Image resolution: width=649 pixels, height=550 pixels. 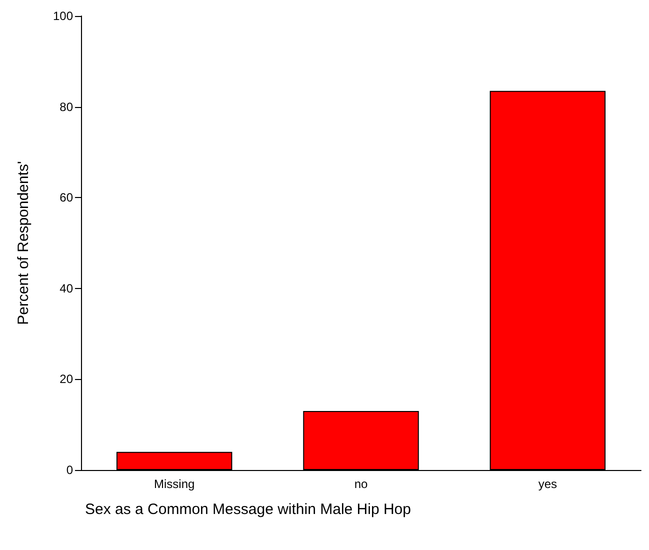 I want to click on y-tick-label: 40, so click(x=67, y=288).